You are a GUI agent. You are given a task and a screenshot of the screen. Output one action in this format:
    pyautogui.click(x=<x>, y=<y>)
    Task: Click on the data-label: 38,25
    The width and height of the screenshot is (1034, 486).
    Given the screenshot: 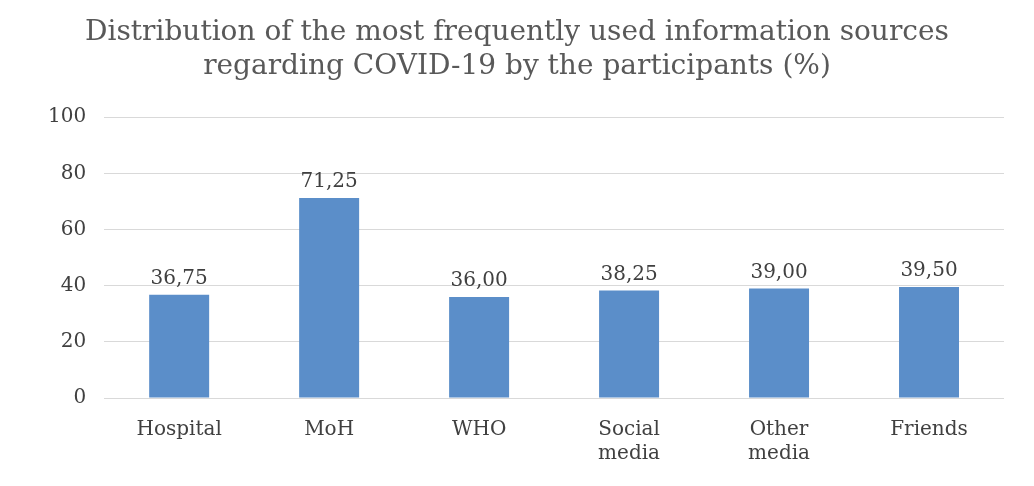 What is the action you would take?
    pyautogui.click(x=629, y=272)
    